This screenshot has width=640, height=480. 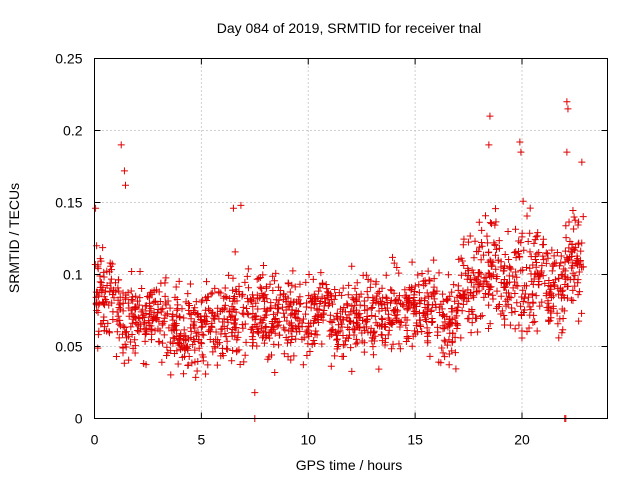 What do you see at coordinates (68, 347) in the screenshot?
I see `y-tick-label: 0.05` at bounding box center [68, 347].